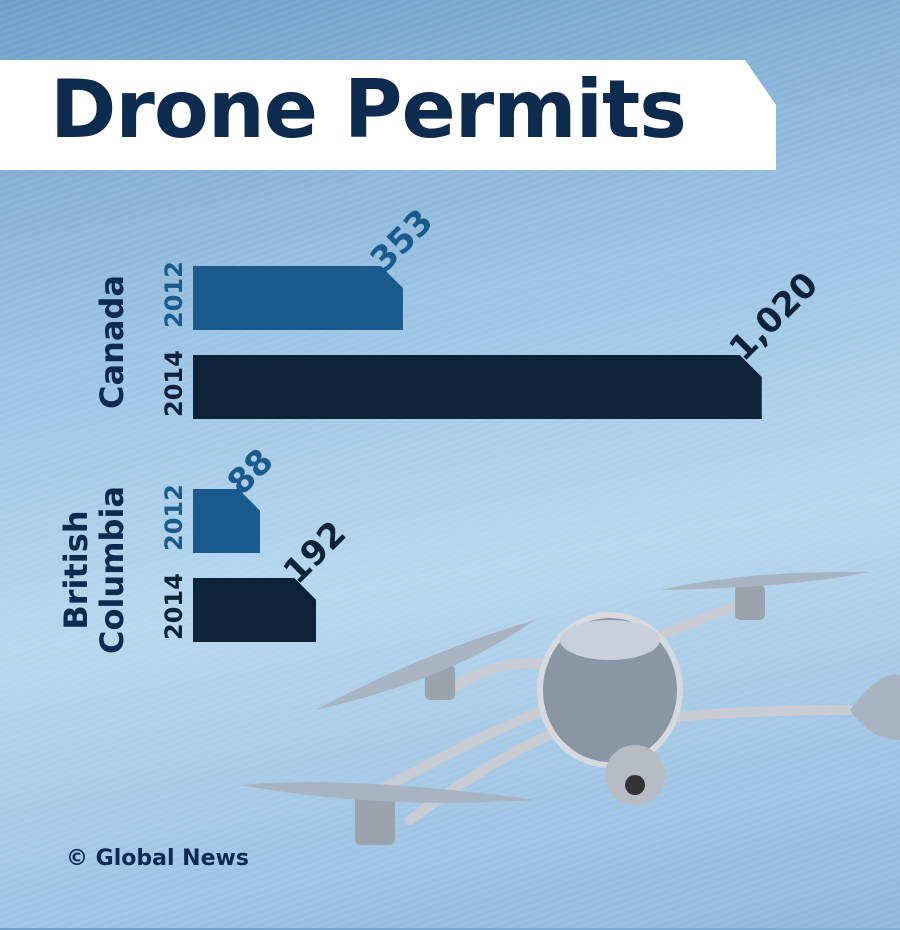 Image resolution: width=900 pixels, height=930 pixels. What do you see at coordinates (94, 570) in the screenshot?
I see `group-label-british-columbia: British Columbia` at bounding box center [94, 570].